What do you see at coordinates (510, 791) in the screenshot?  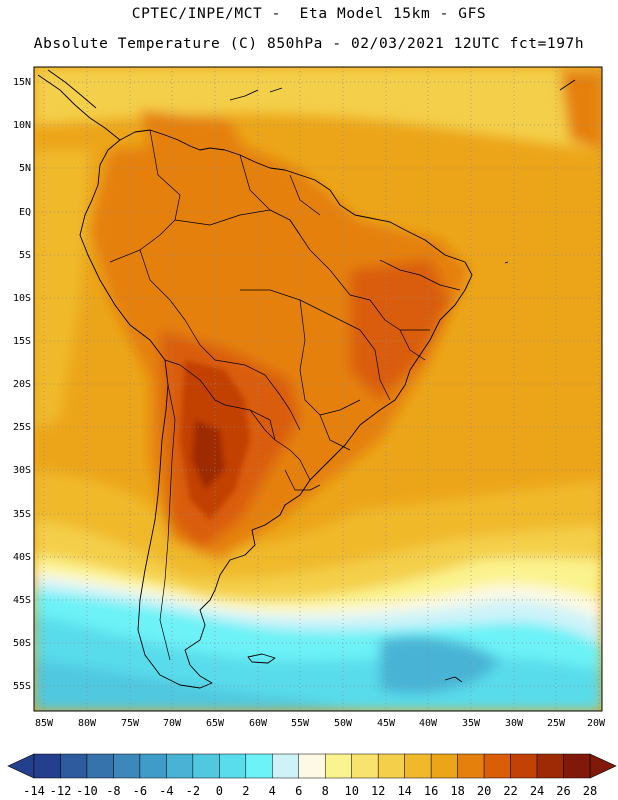 I see `colorbar-label: 22` at bounding box center [510, 791].